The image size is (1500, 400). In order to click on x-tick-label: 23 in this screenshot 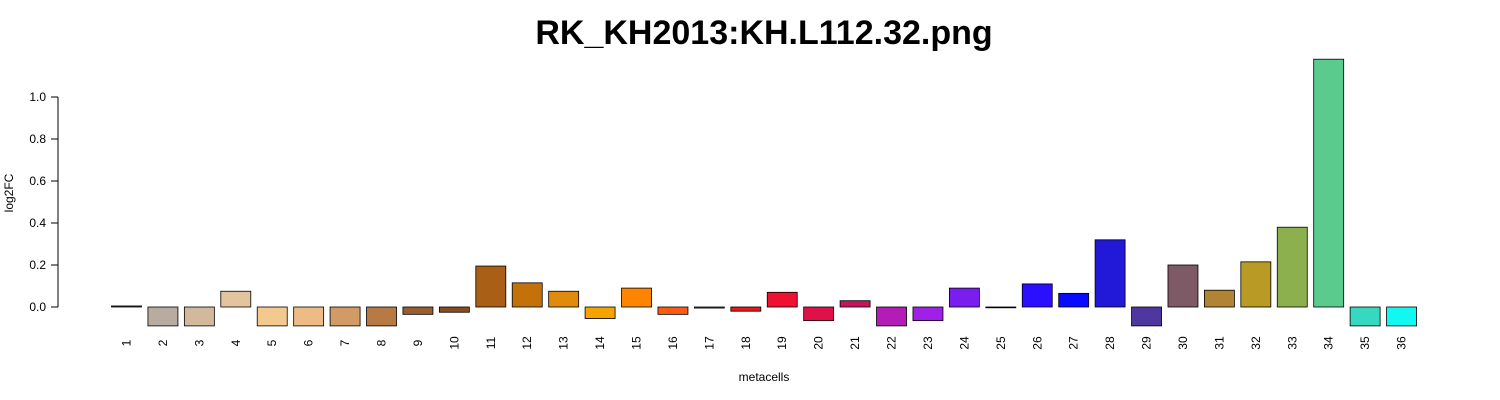, I will do `click(928, 343)`.